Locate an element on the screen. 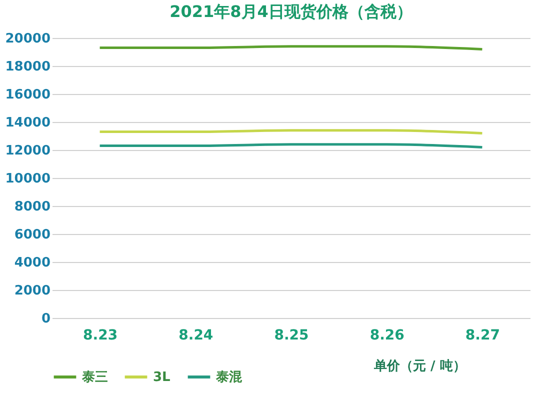 This screenshot has width=534, height=400. x-tick-label: 8.27 is located at coordinates (482, 336).